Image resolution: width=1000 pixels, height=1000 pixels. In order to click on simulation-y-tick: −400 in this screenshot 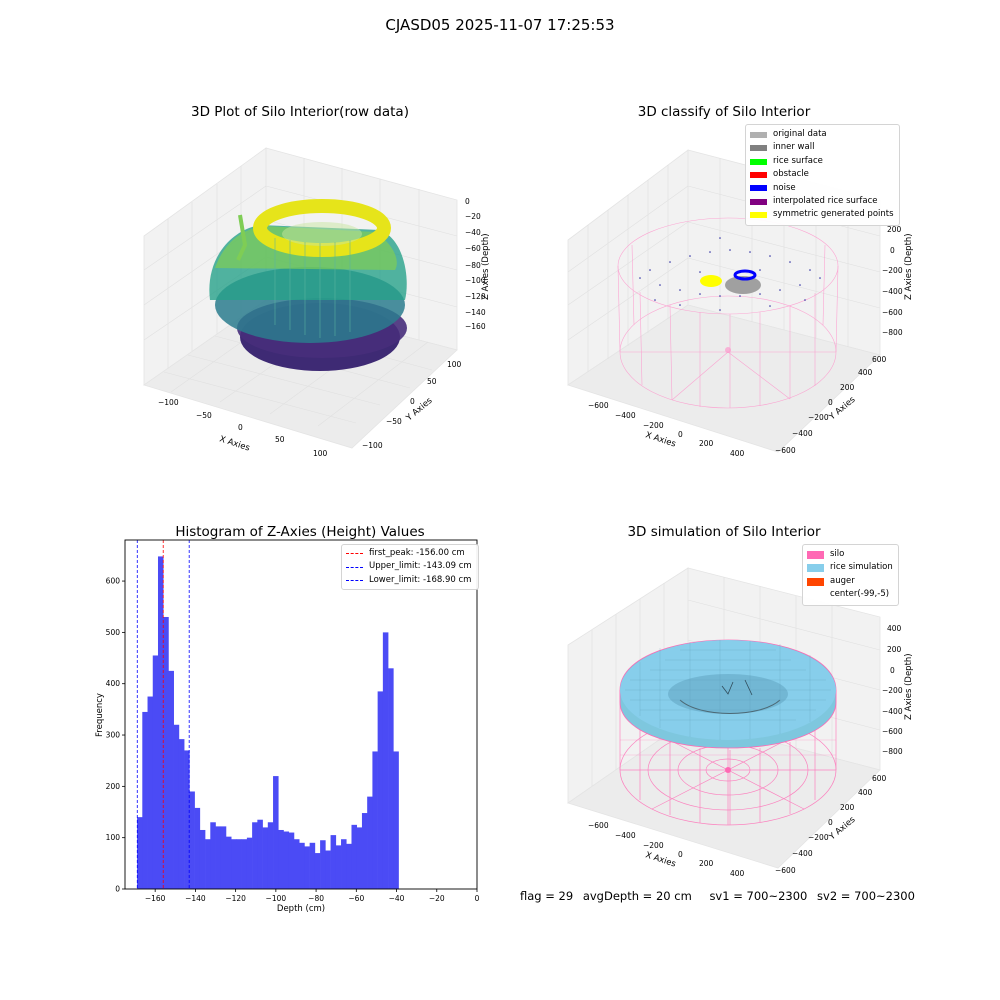, I will do `click(802, 853)`.